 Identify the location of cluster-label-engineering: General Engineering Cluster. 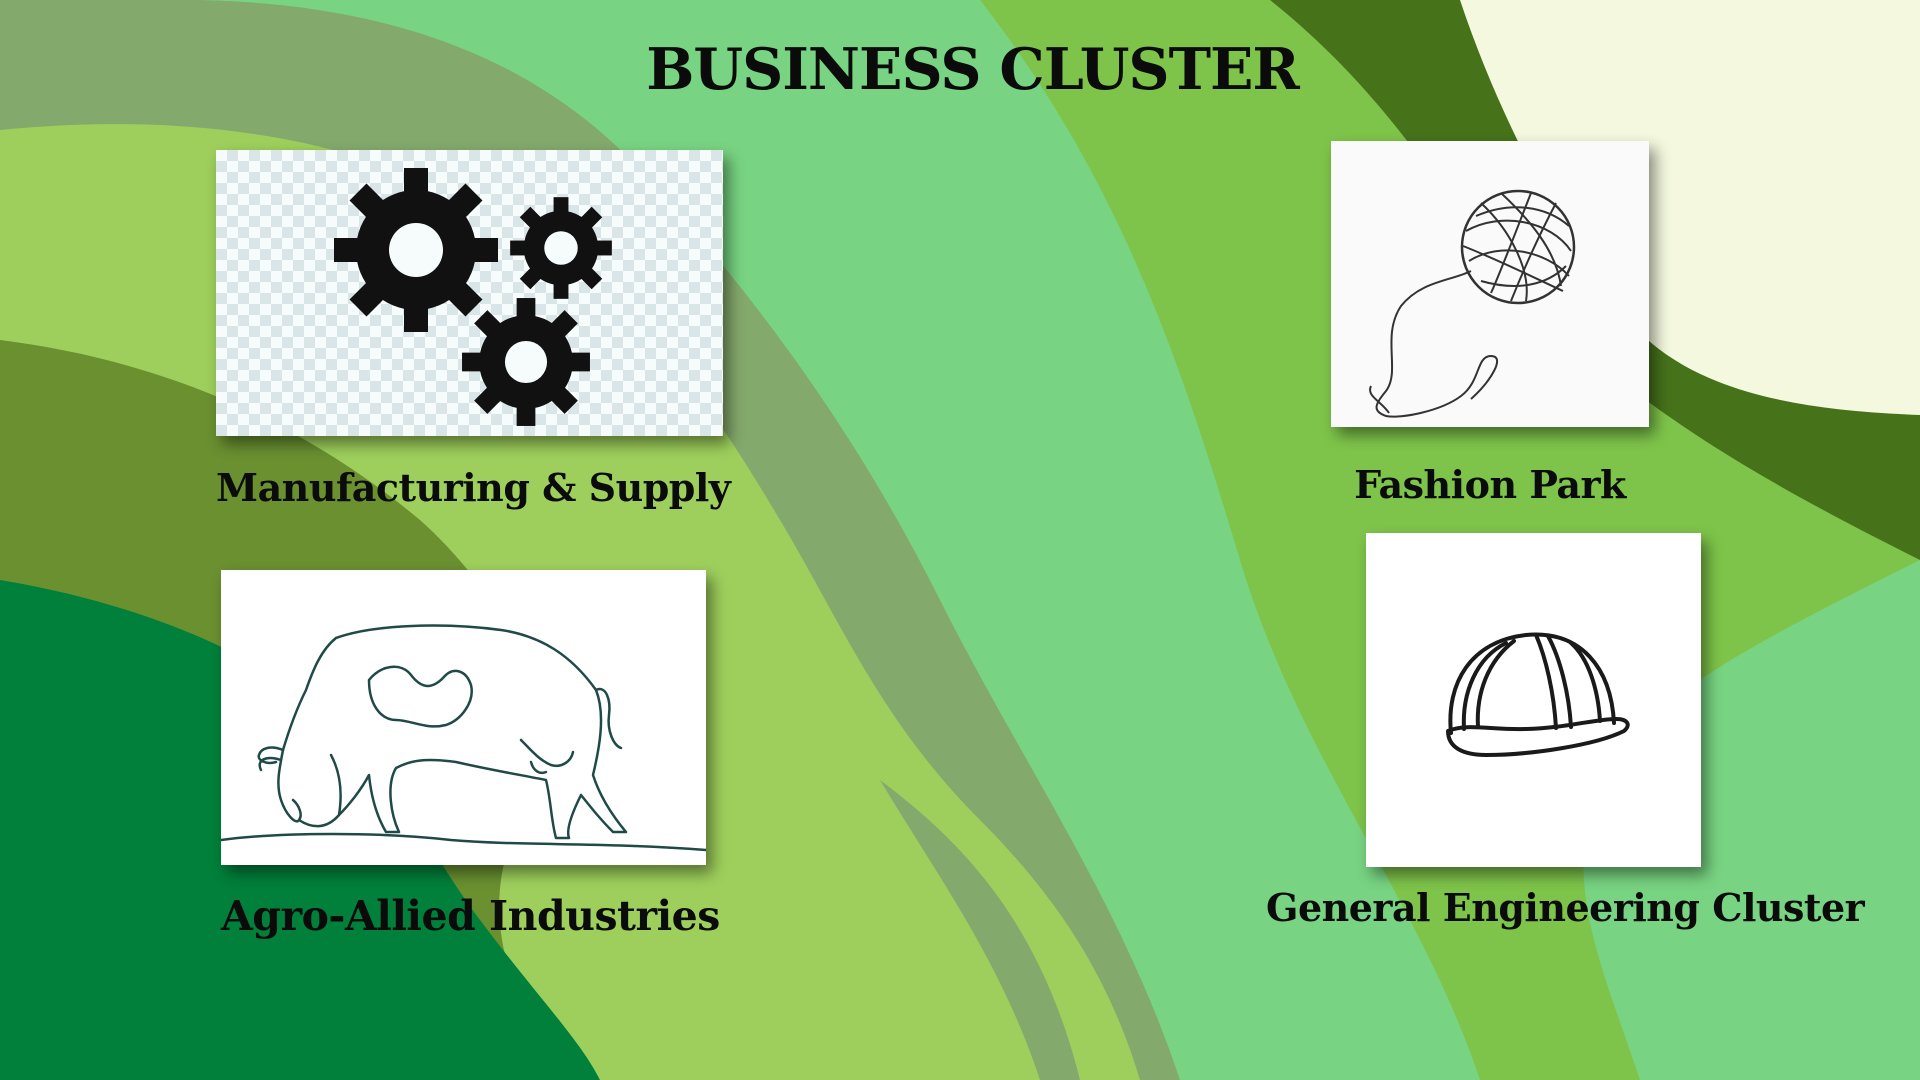
(1565, 907).